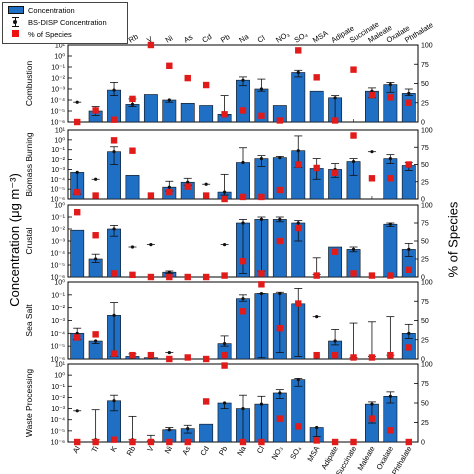  Describe the element at coordinates (313, 454) in the screenshot. I see `x-bottom-label-msa: MSA` at that location.